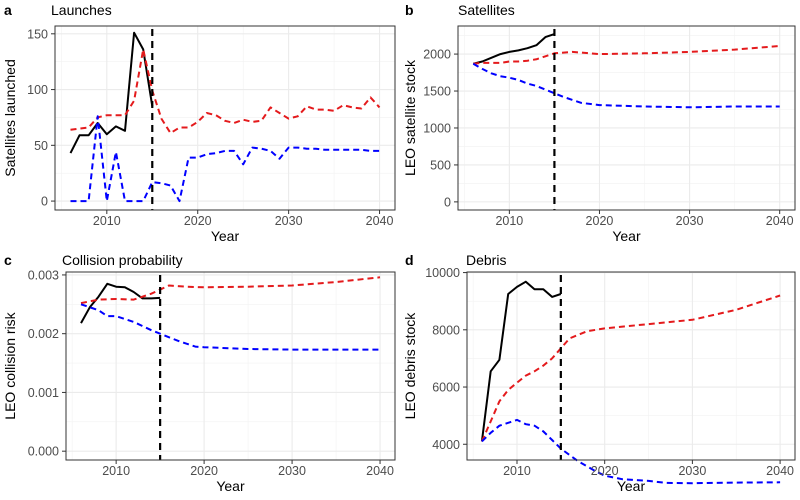 The image size is (800, 500). I want to click on panel-letter: c, so click(8, 260).